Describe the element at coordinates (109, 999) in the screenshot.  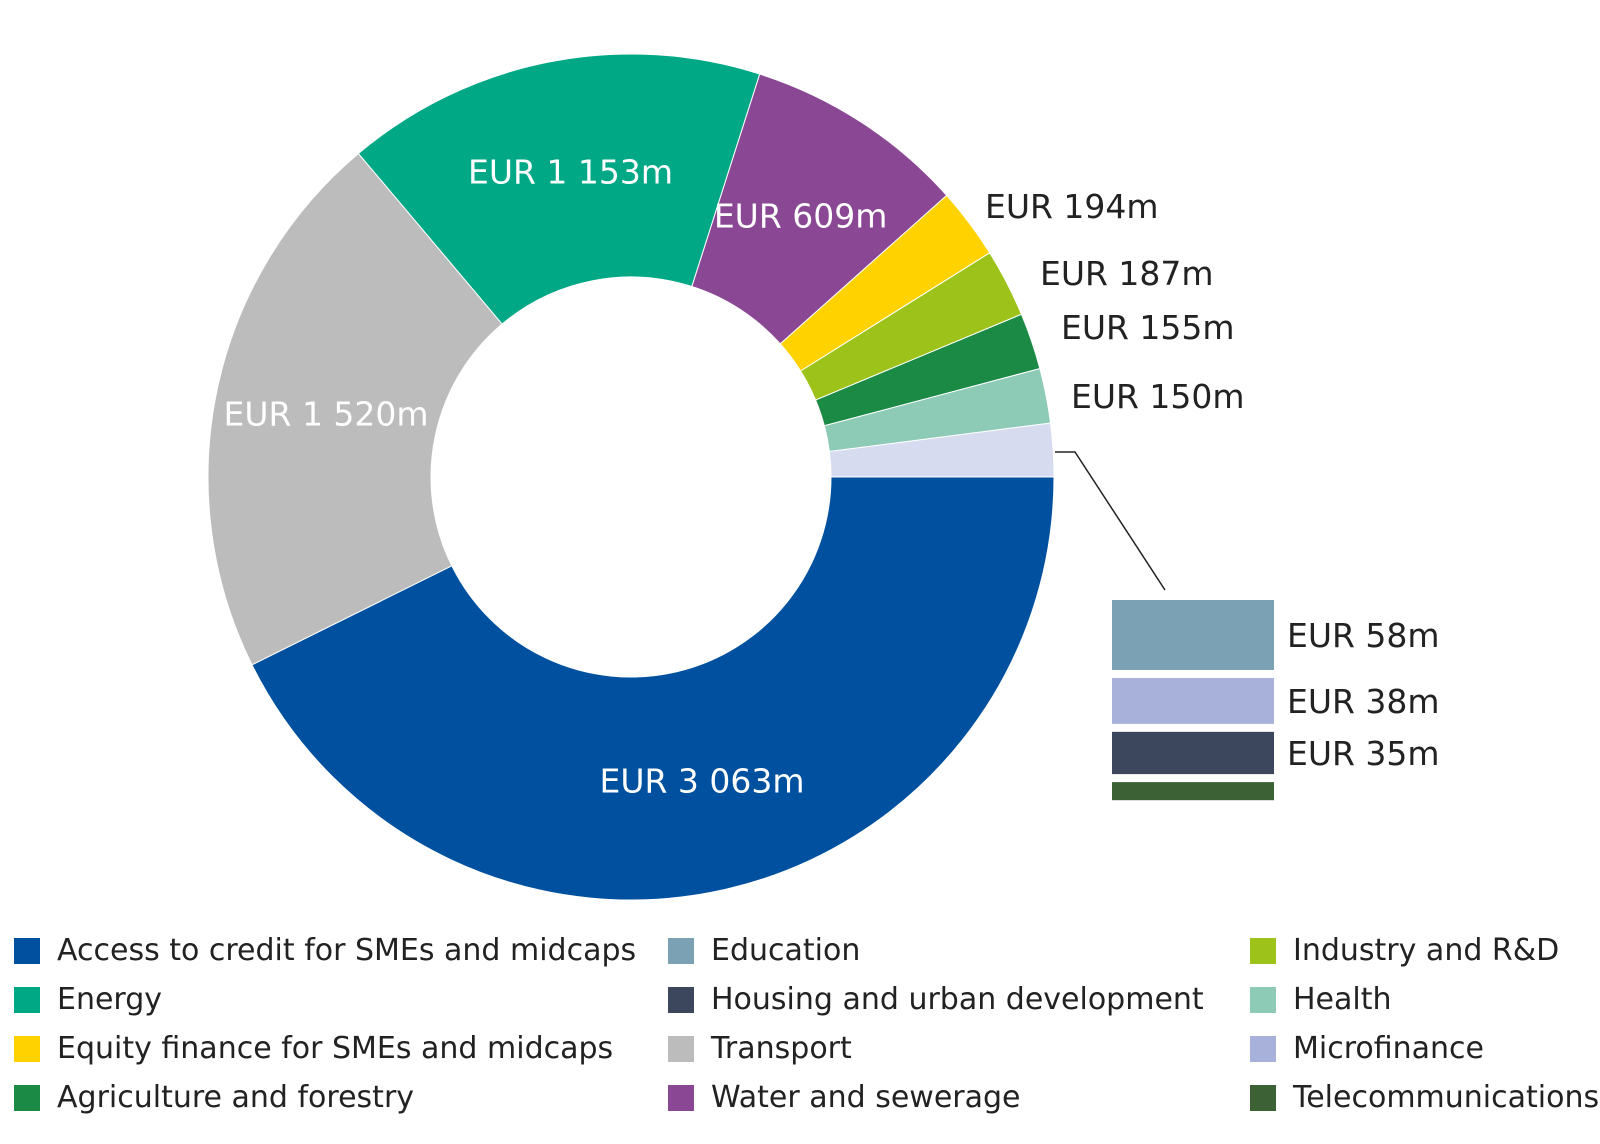
I see `legend-label: Energy` at that location.